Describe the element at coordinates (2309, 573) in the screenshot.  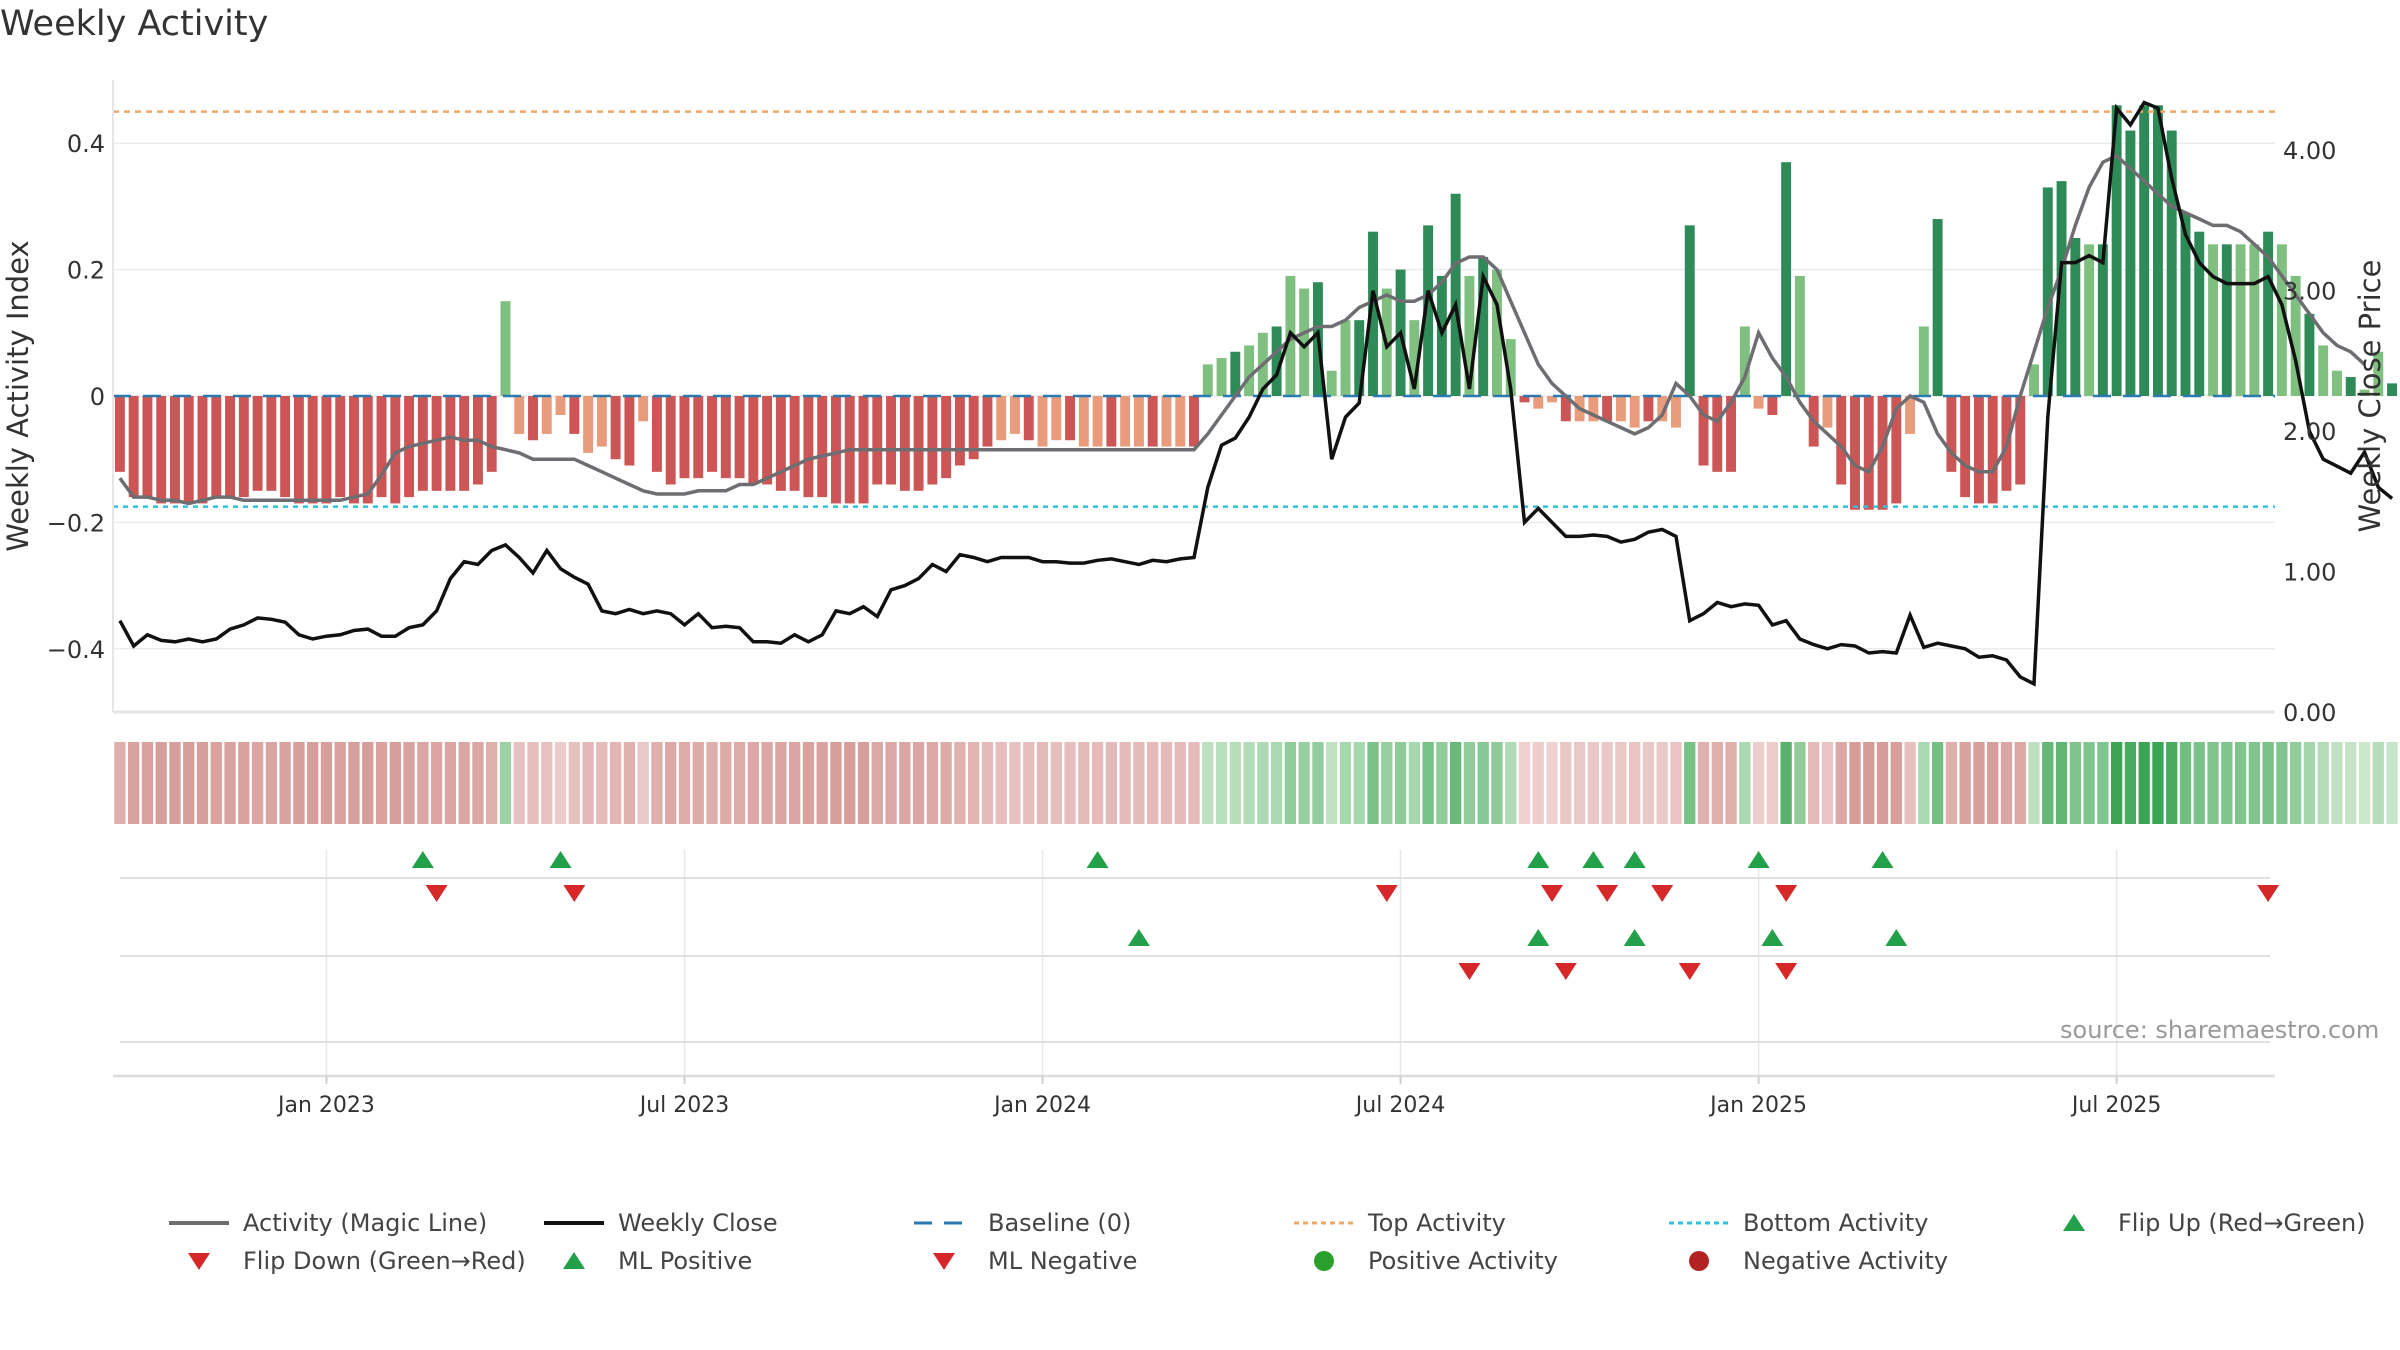
I see `y2-tick-label: 1.00` at that location.